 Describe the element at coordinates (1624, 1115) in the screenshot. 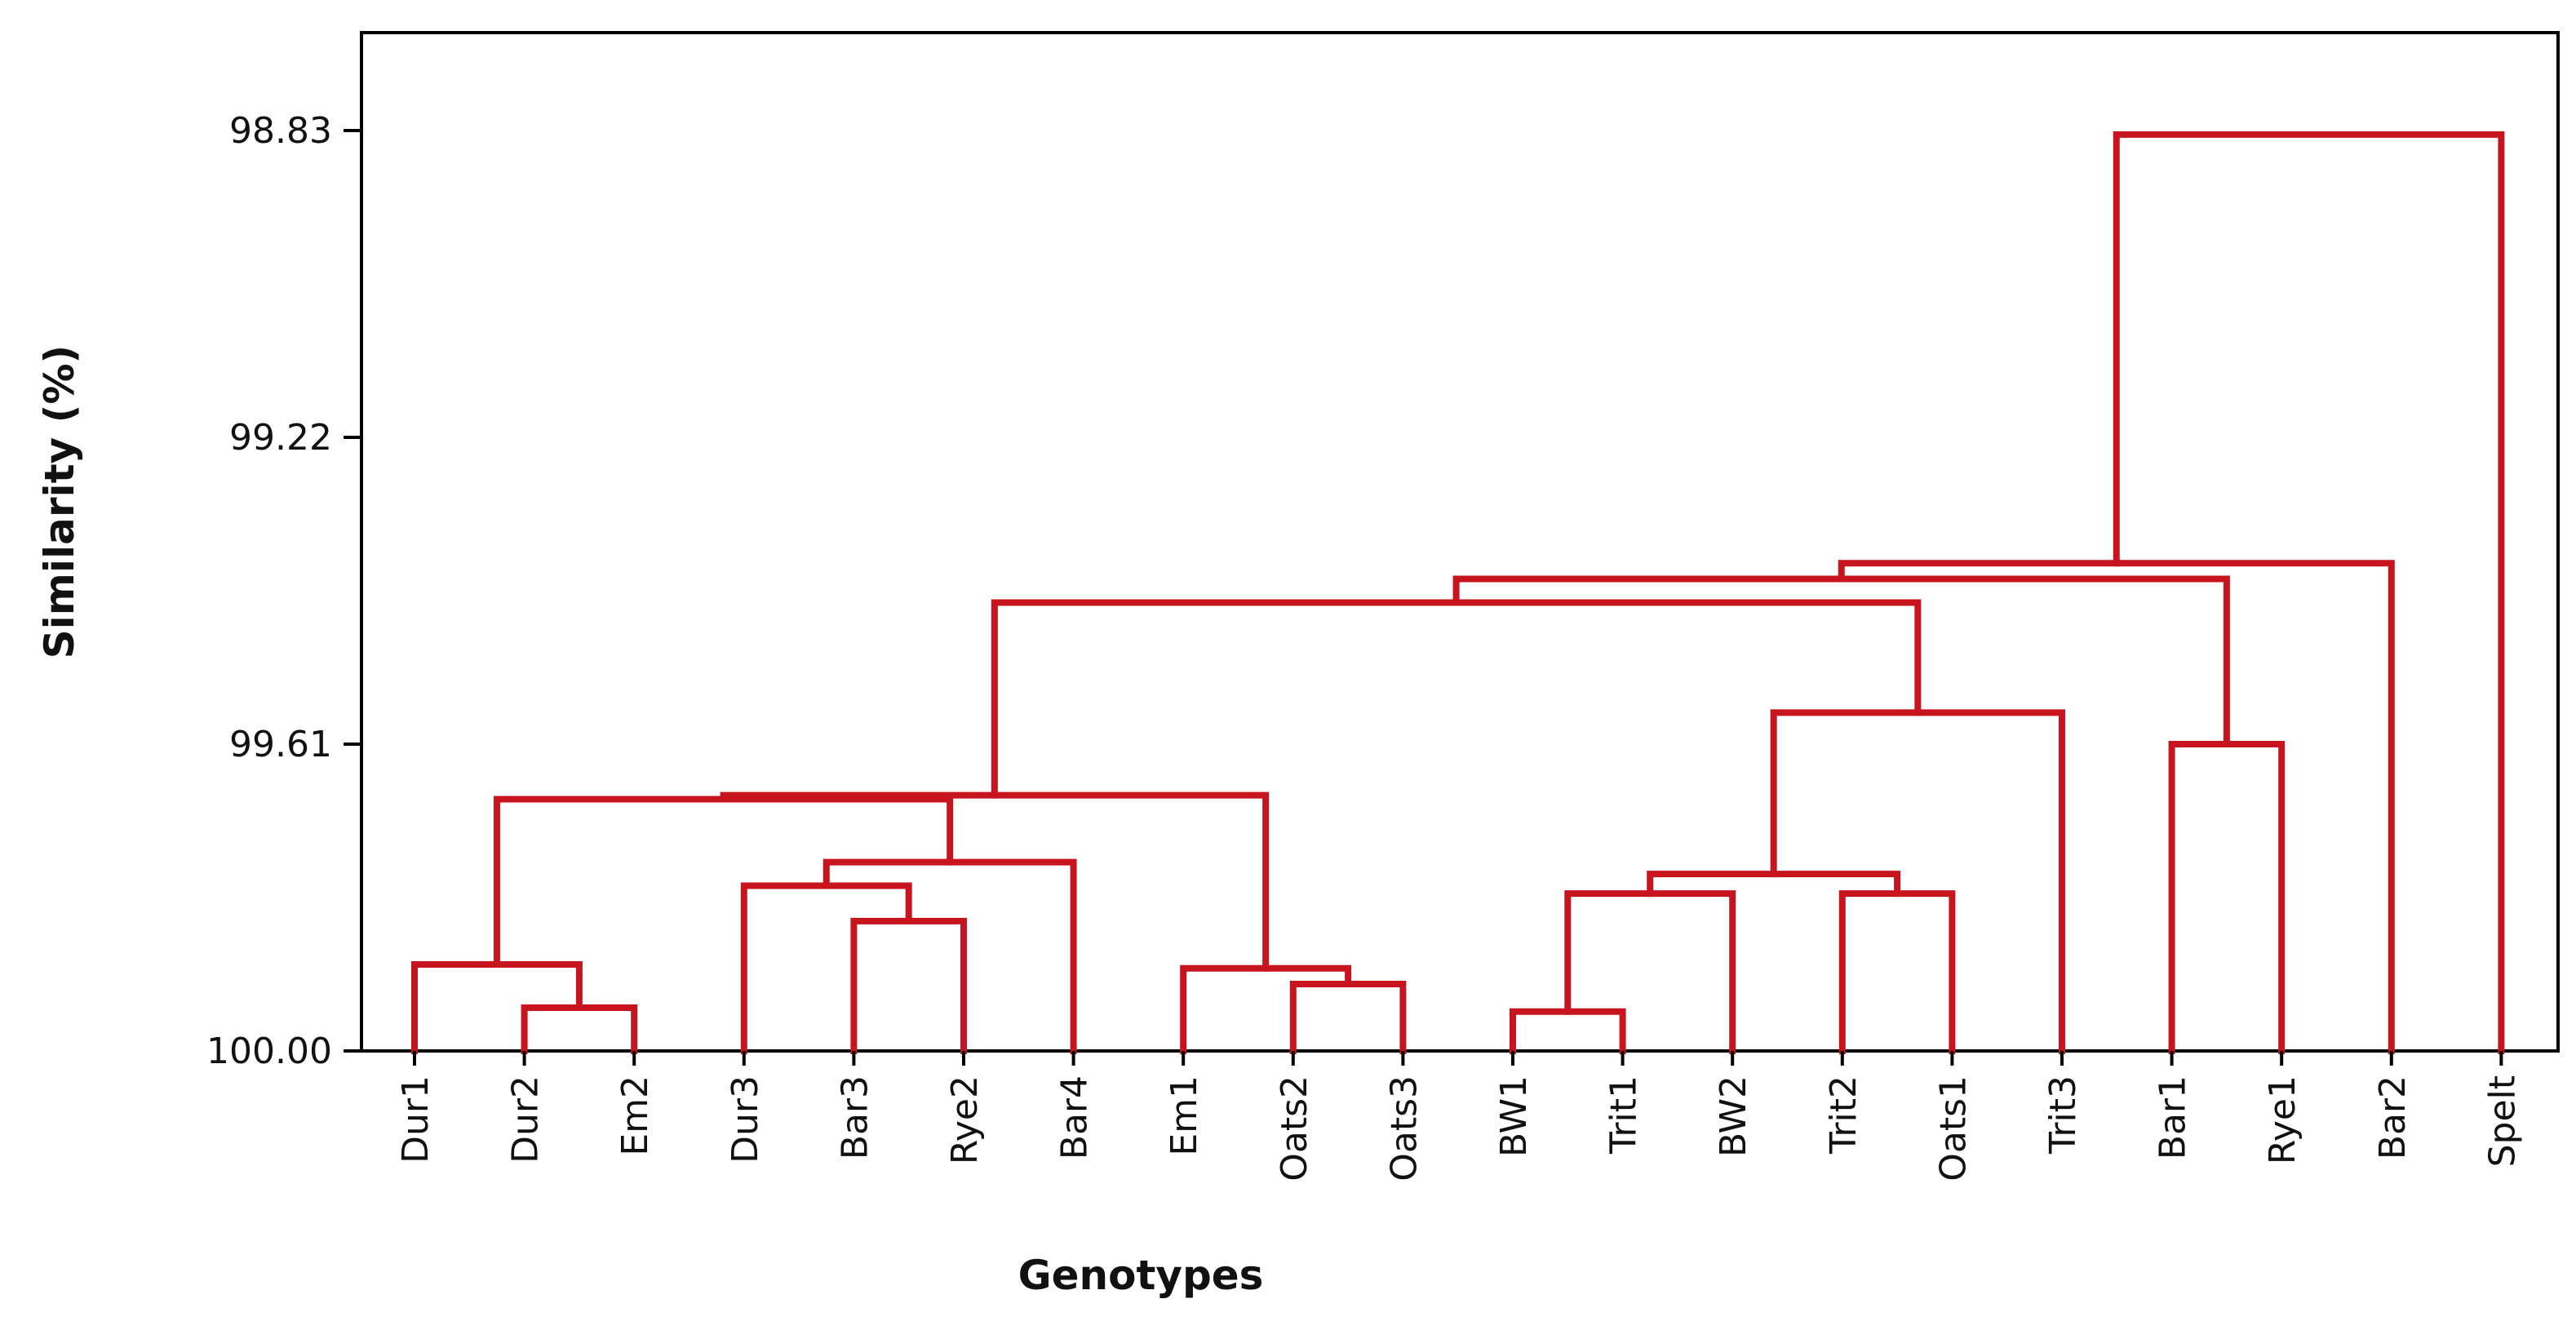

I see `leaf-label-Trit1: Trit1` at that location.